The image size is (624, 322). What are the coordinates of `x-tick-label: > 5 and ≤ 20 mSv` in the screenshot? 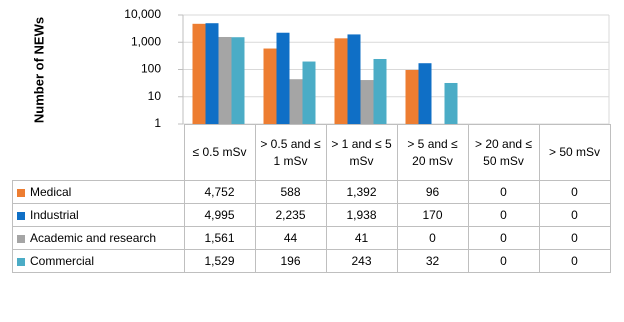 It's located at (432, 152).